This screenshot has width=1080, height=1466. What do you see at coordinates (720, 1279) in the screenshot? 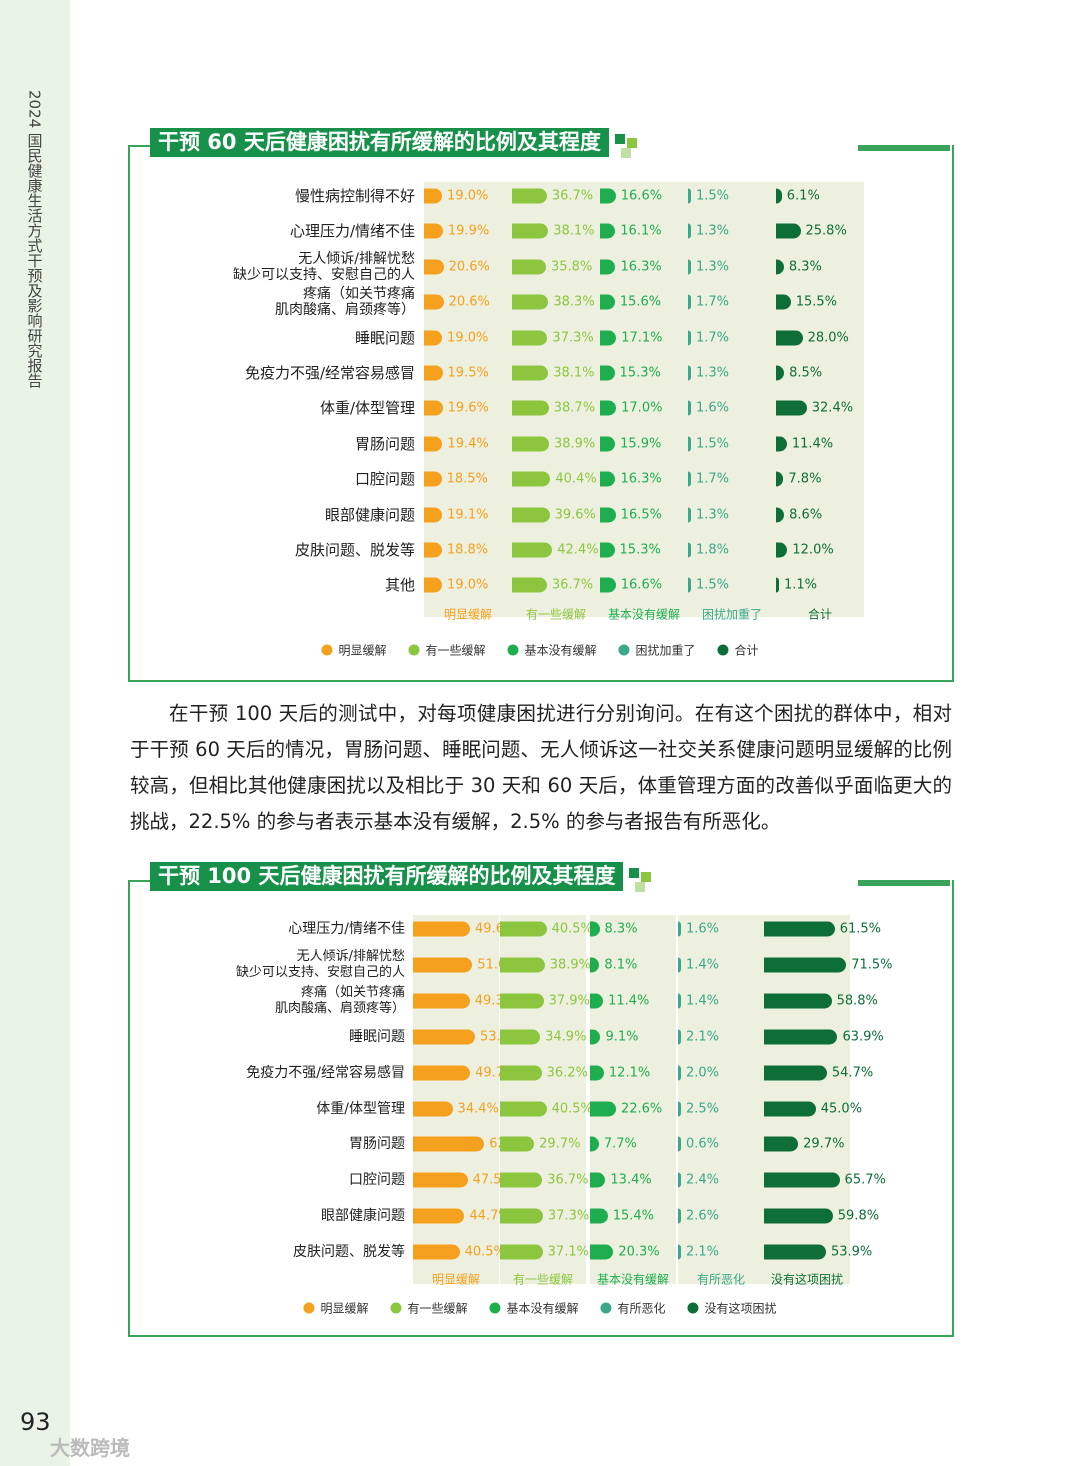
I see `column-header: 有所恶化` at bounding box center [720, 1279].